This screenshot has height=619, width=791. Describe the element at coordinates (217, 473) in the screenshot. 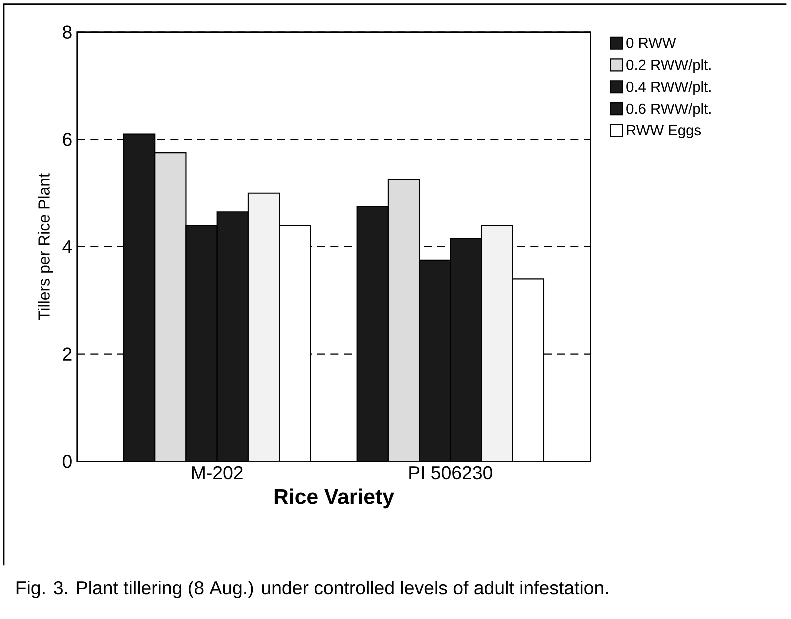

I see `x-tick-label: M-202` at that location.